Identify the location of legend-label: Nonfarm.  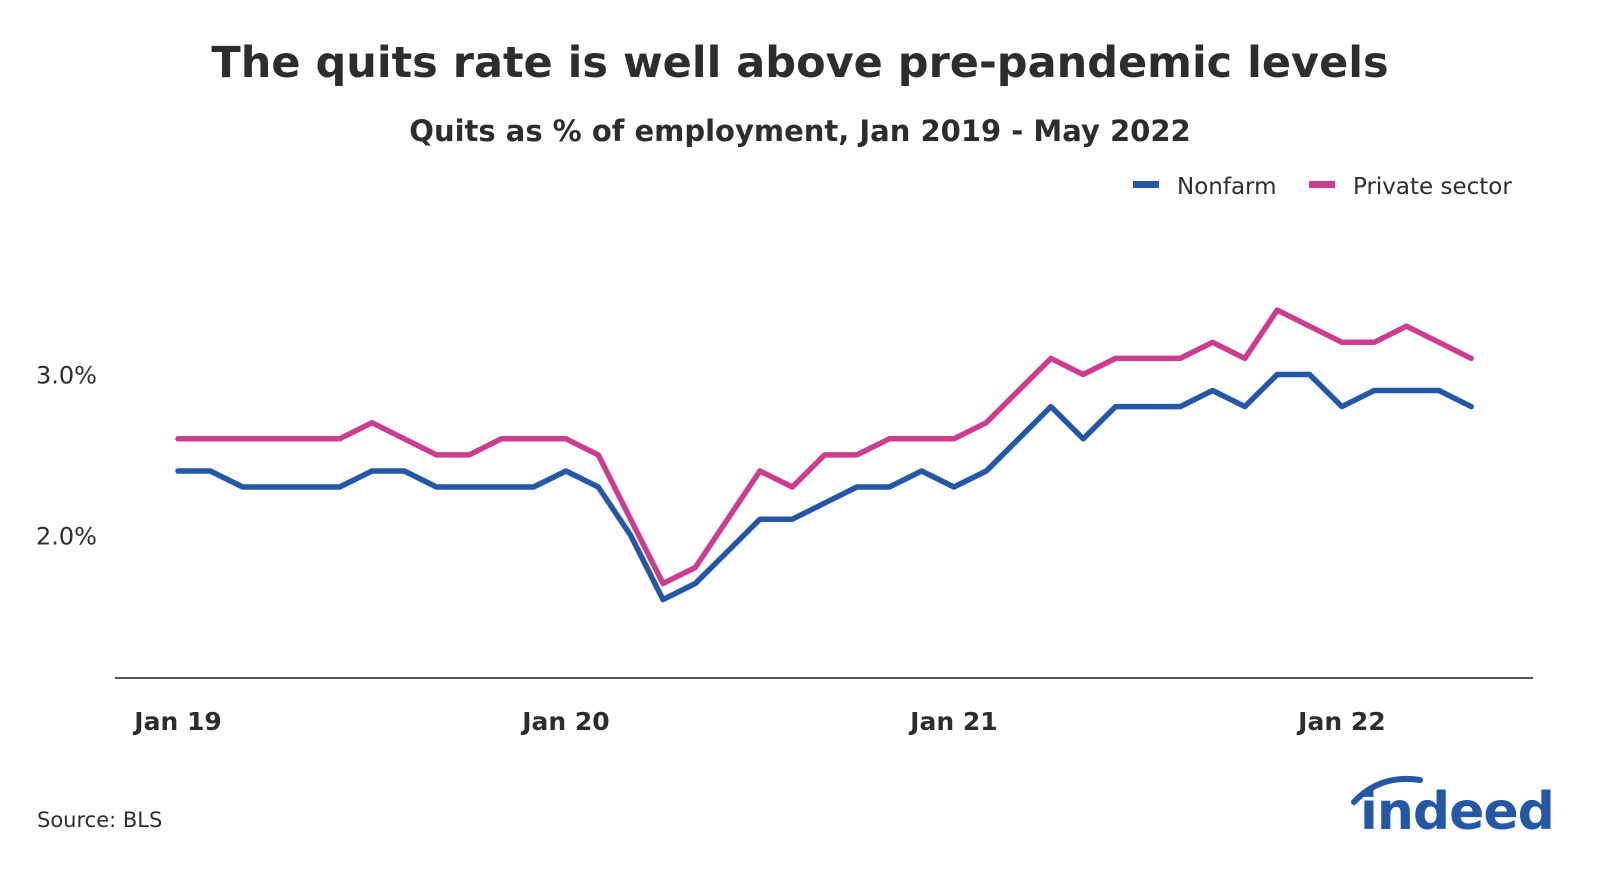
(1227, 187).